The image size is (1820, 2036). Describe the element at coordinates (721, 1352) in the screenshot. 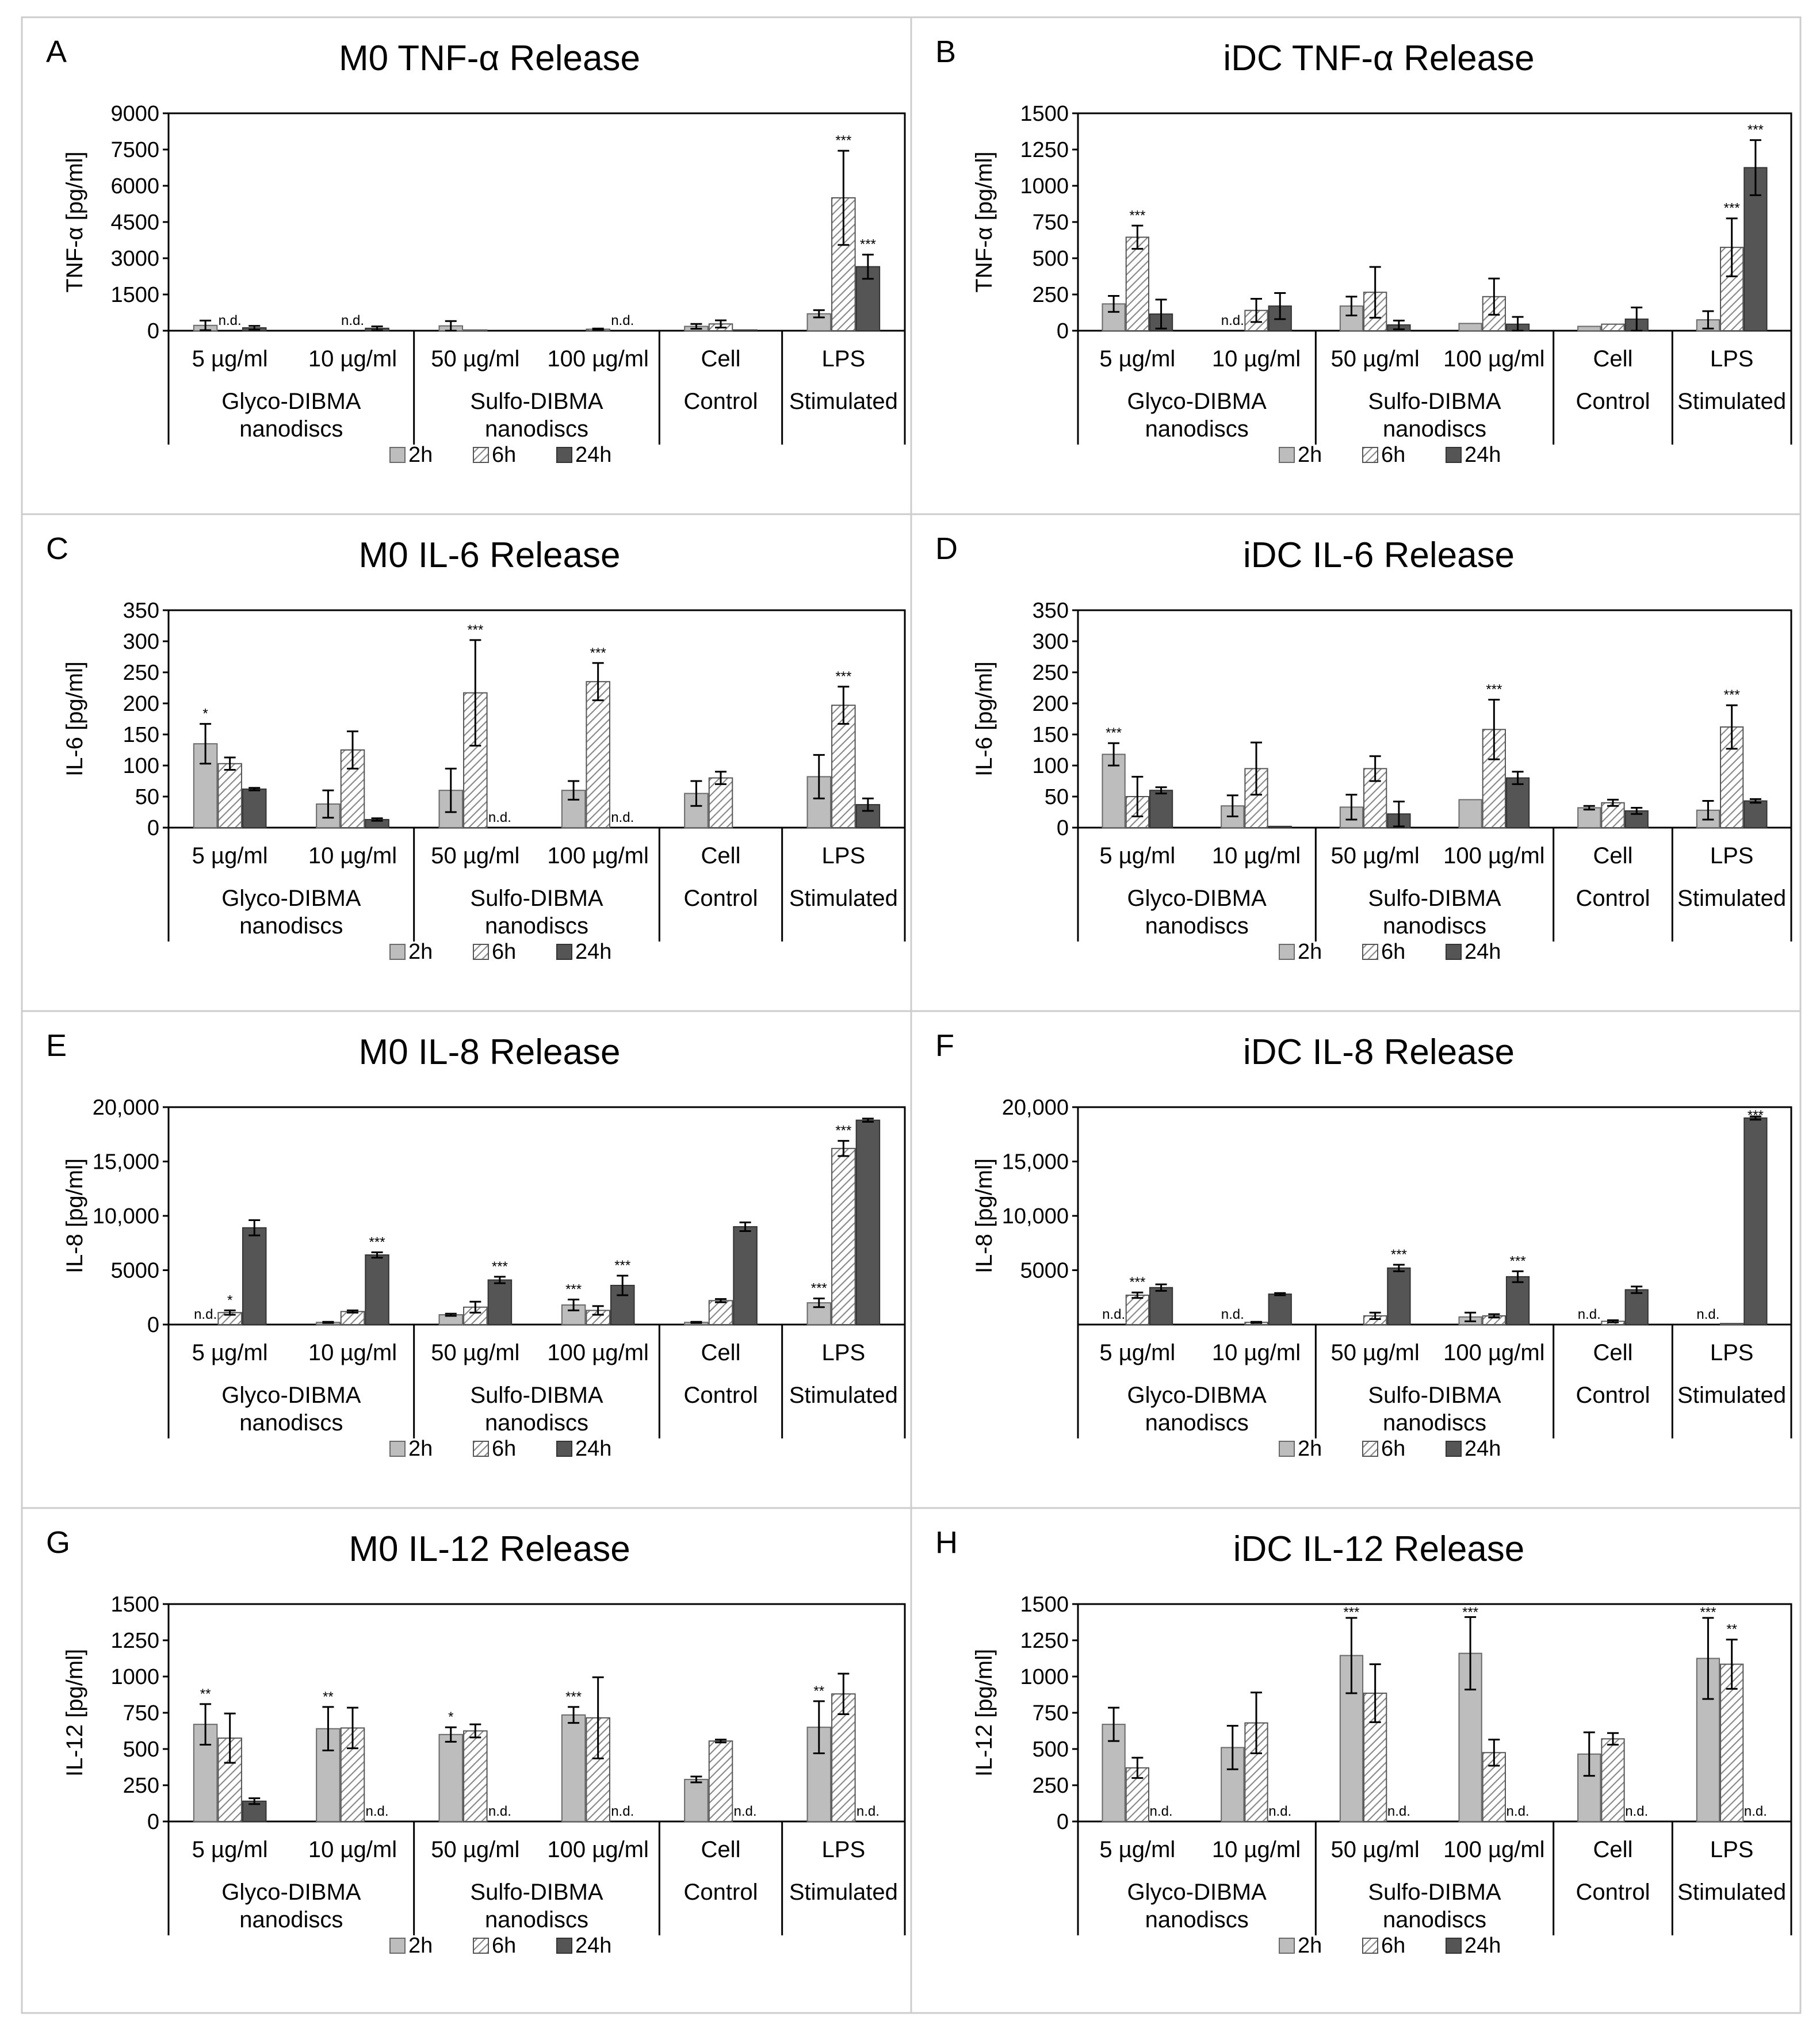

I see `x-tick-label: Cell` at that location.